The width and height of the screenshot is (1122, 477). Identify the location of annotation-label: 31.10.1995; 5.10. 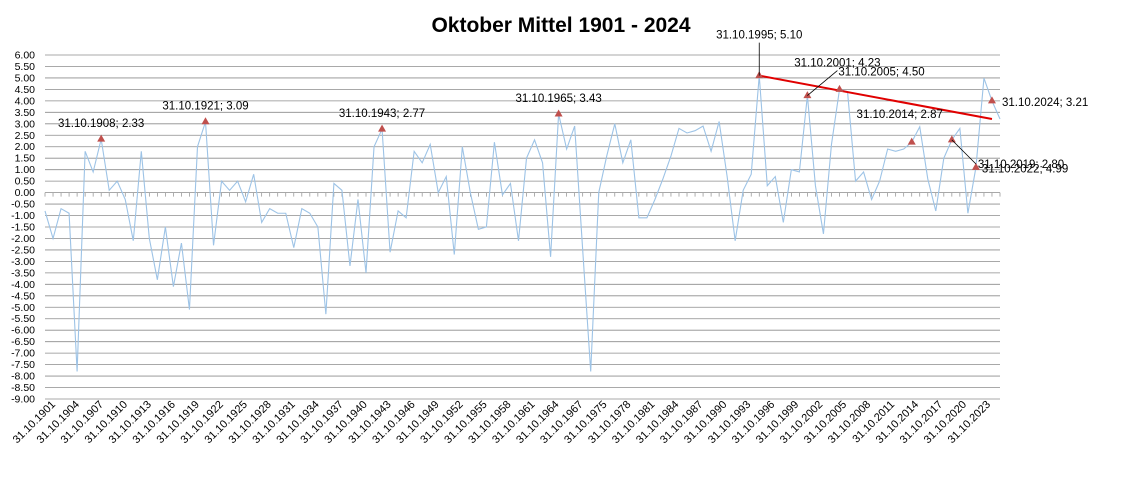
(759, 36).